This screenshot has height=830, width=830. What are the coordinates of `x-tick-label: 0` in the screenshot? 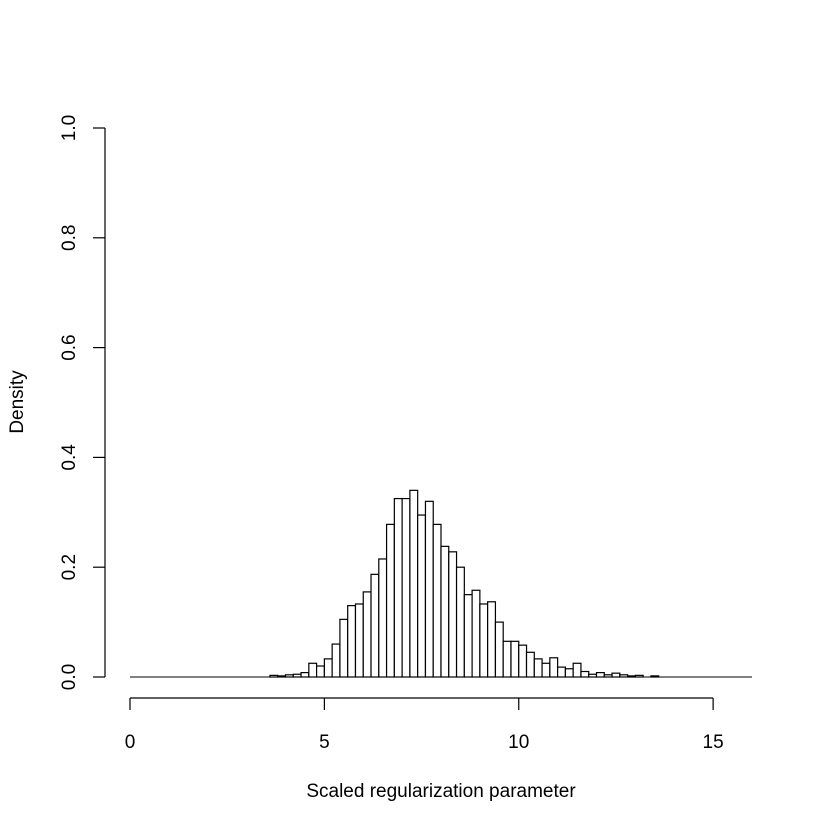 It's located at (130, 742).